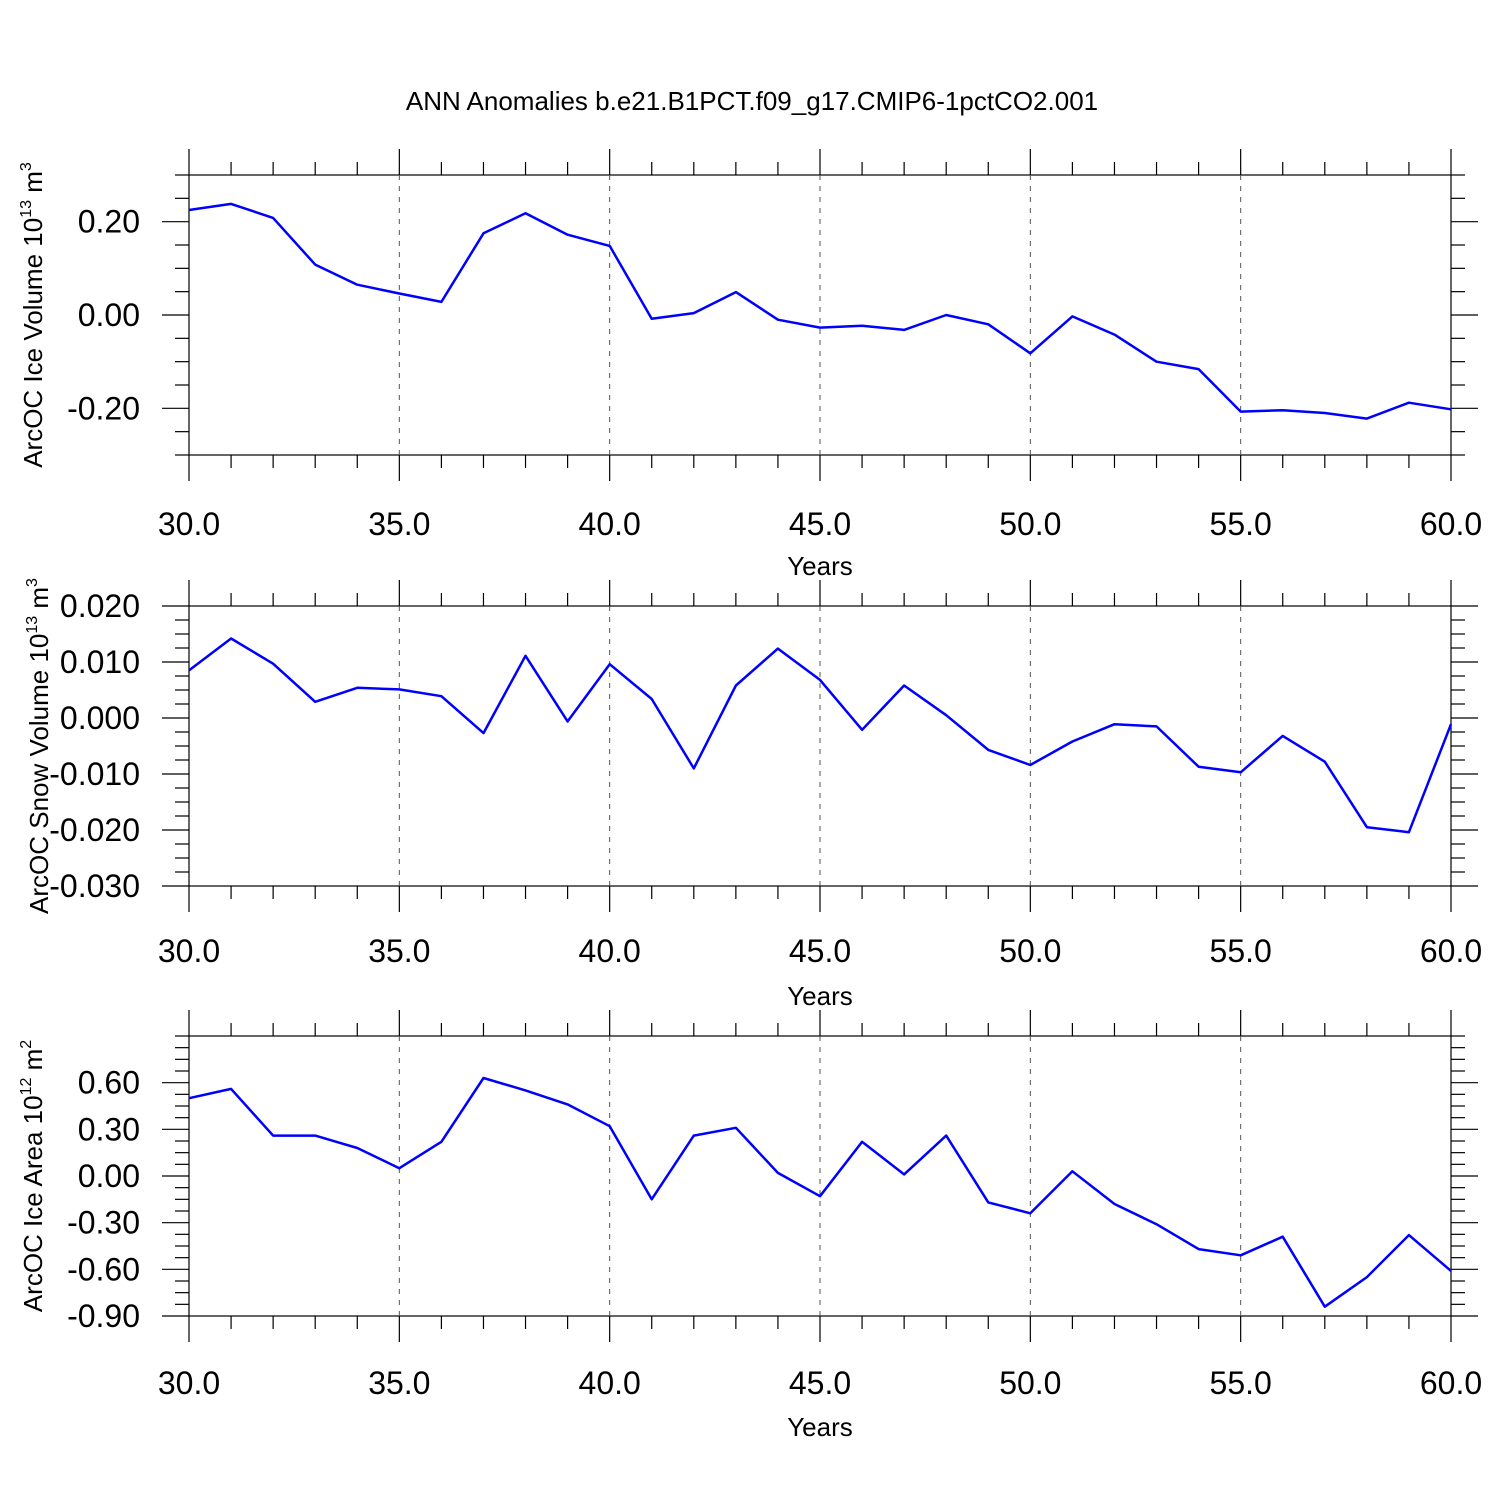 The width and height of the screenshot is (1500, 1500). I want to click on y-axis-title-text: ArcOC Ice Volume 10, so click(33, 343).